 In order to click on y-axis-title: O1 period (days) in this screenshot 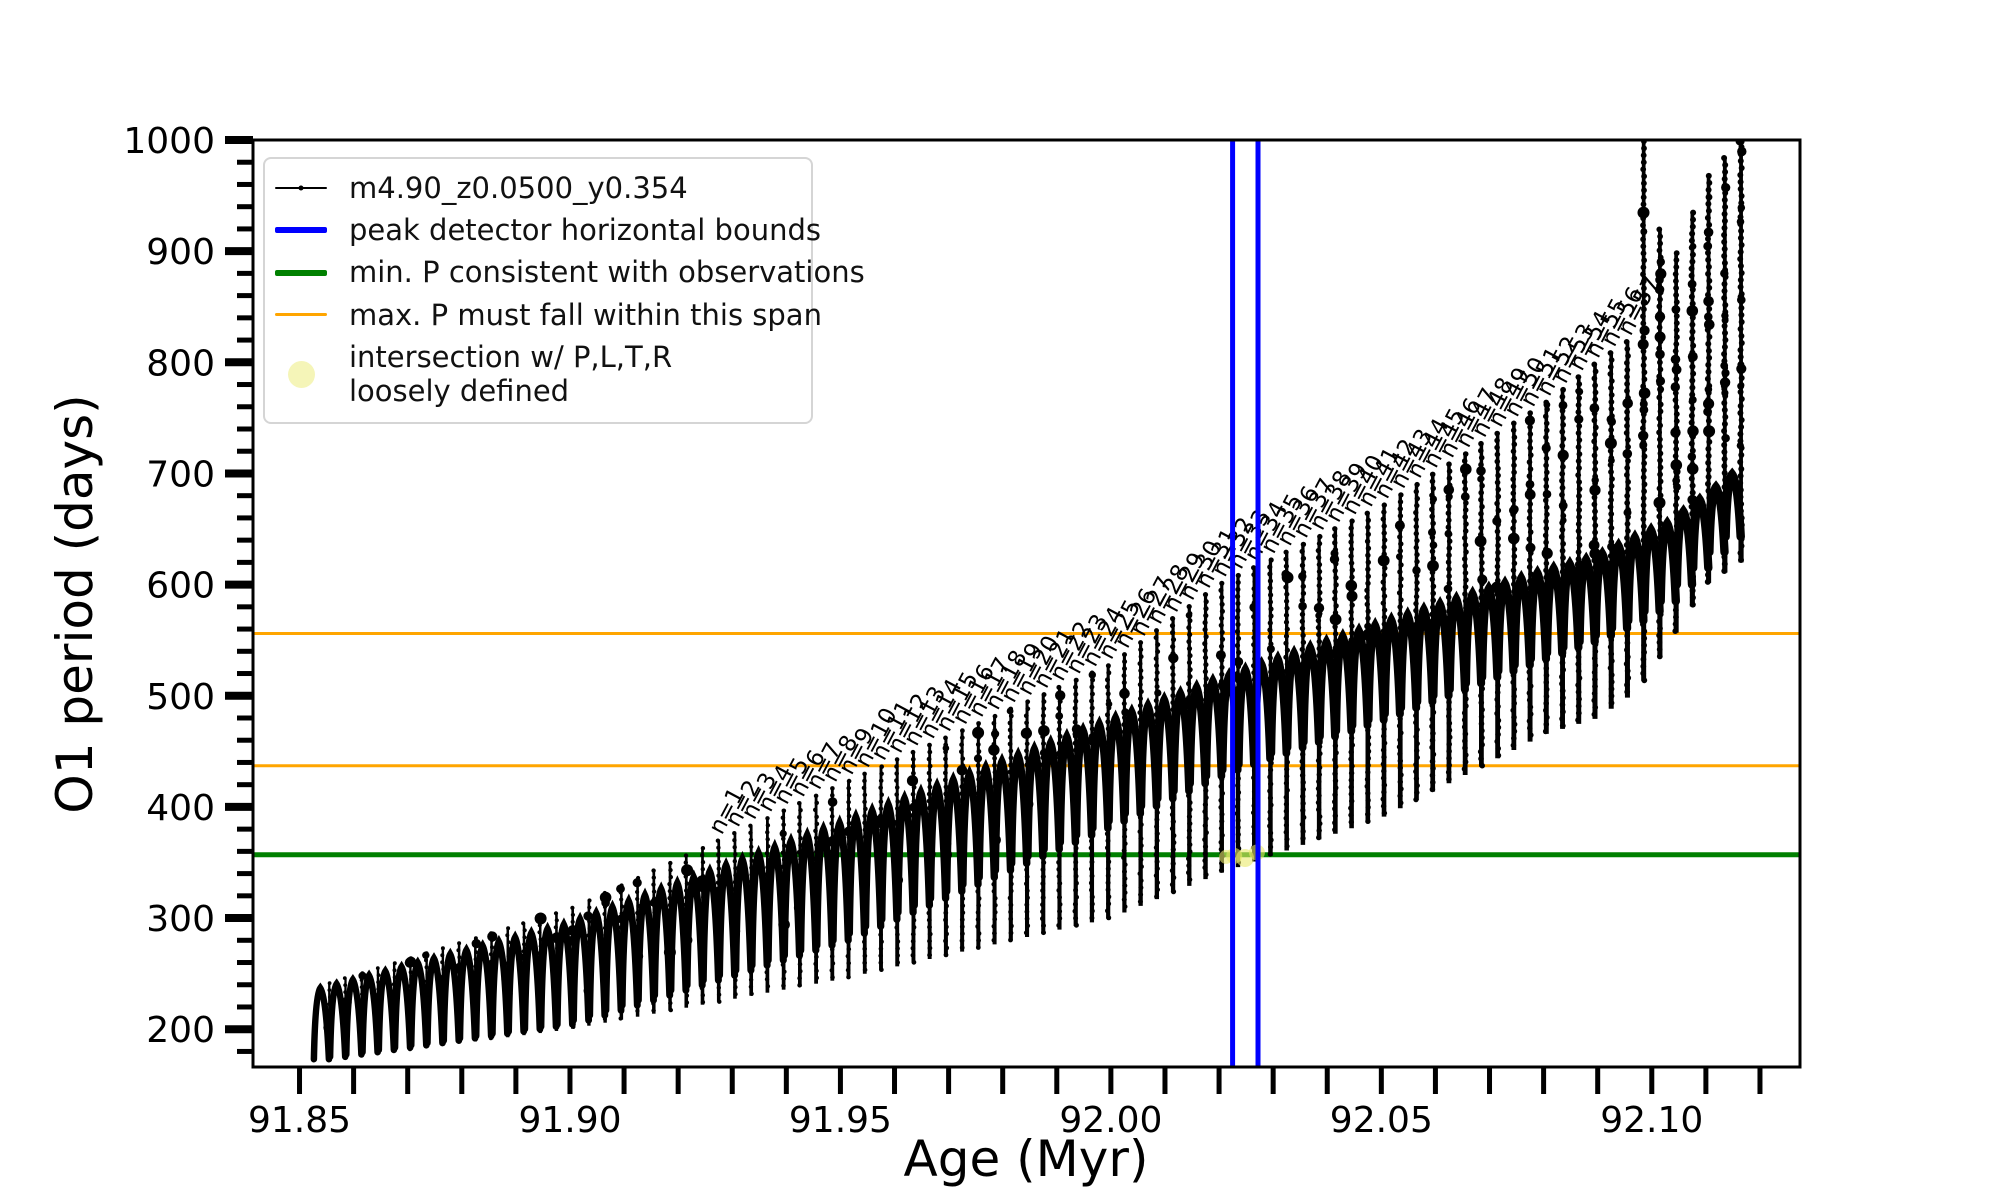, I will do `click(75, 603)`.